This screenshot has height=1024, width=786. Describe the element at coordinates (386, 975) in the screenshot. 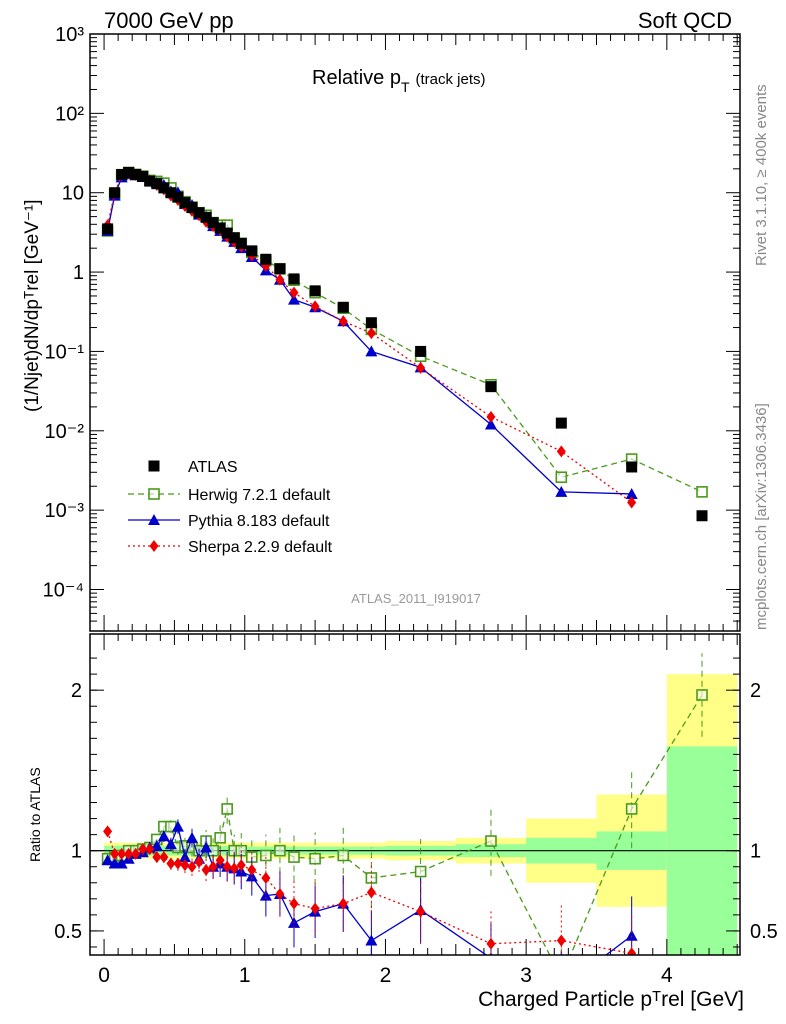

I see `x-tick-label: 2` at that location.